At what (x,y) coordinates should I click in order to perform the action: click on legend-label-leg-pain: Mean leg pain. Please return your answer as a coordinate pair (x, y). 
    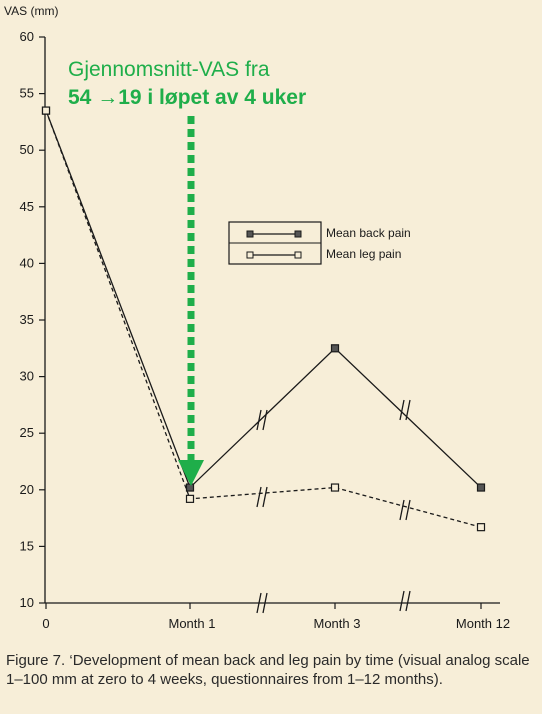
    Looking at the image, I should click on (363, 254).